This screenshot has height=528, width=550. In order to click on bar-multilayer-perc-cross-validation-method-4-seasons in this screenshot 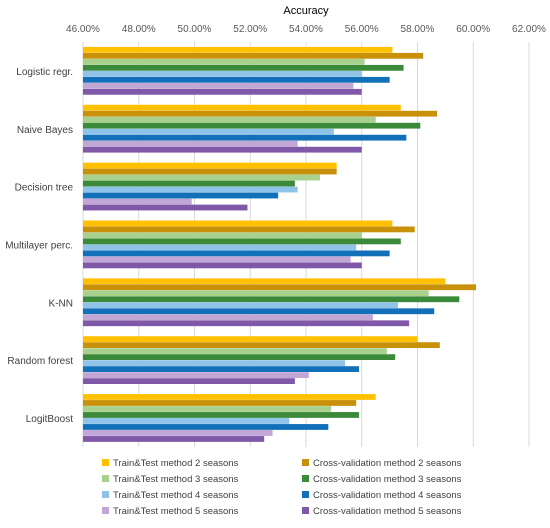, I will do `click(236, 253)`.